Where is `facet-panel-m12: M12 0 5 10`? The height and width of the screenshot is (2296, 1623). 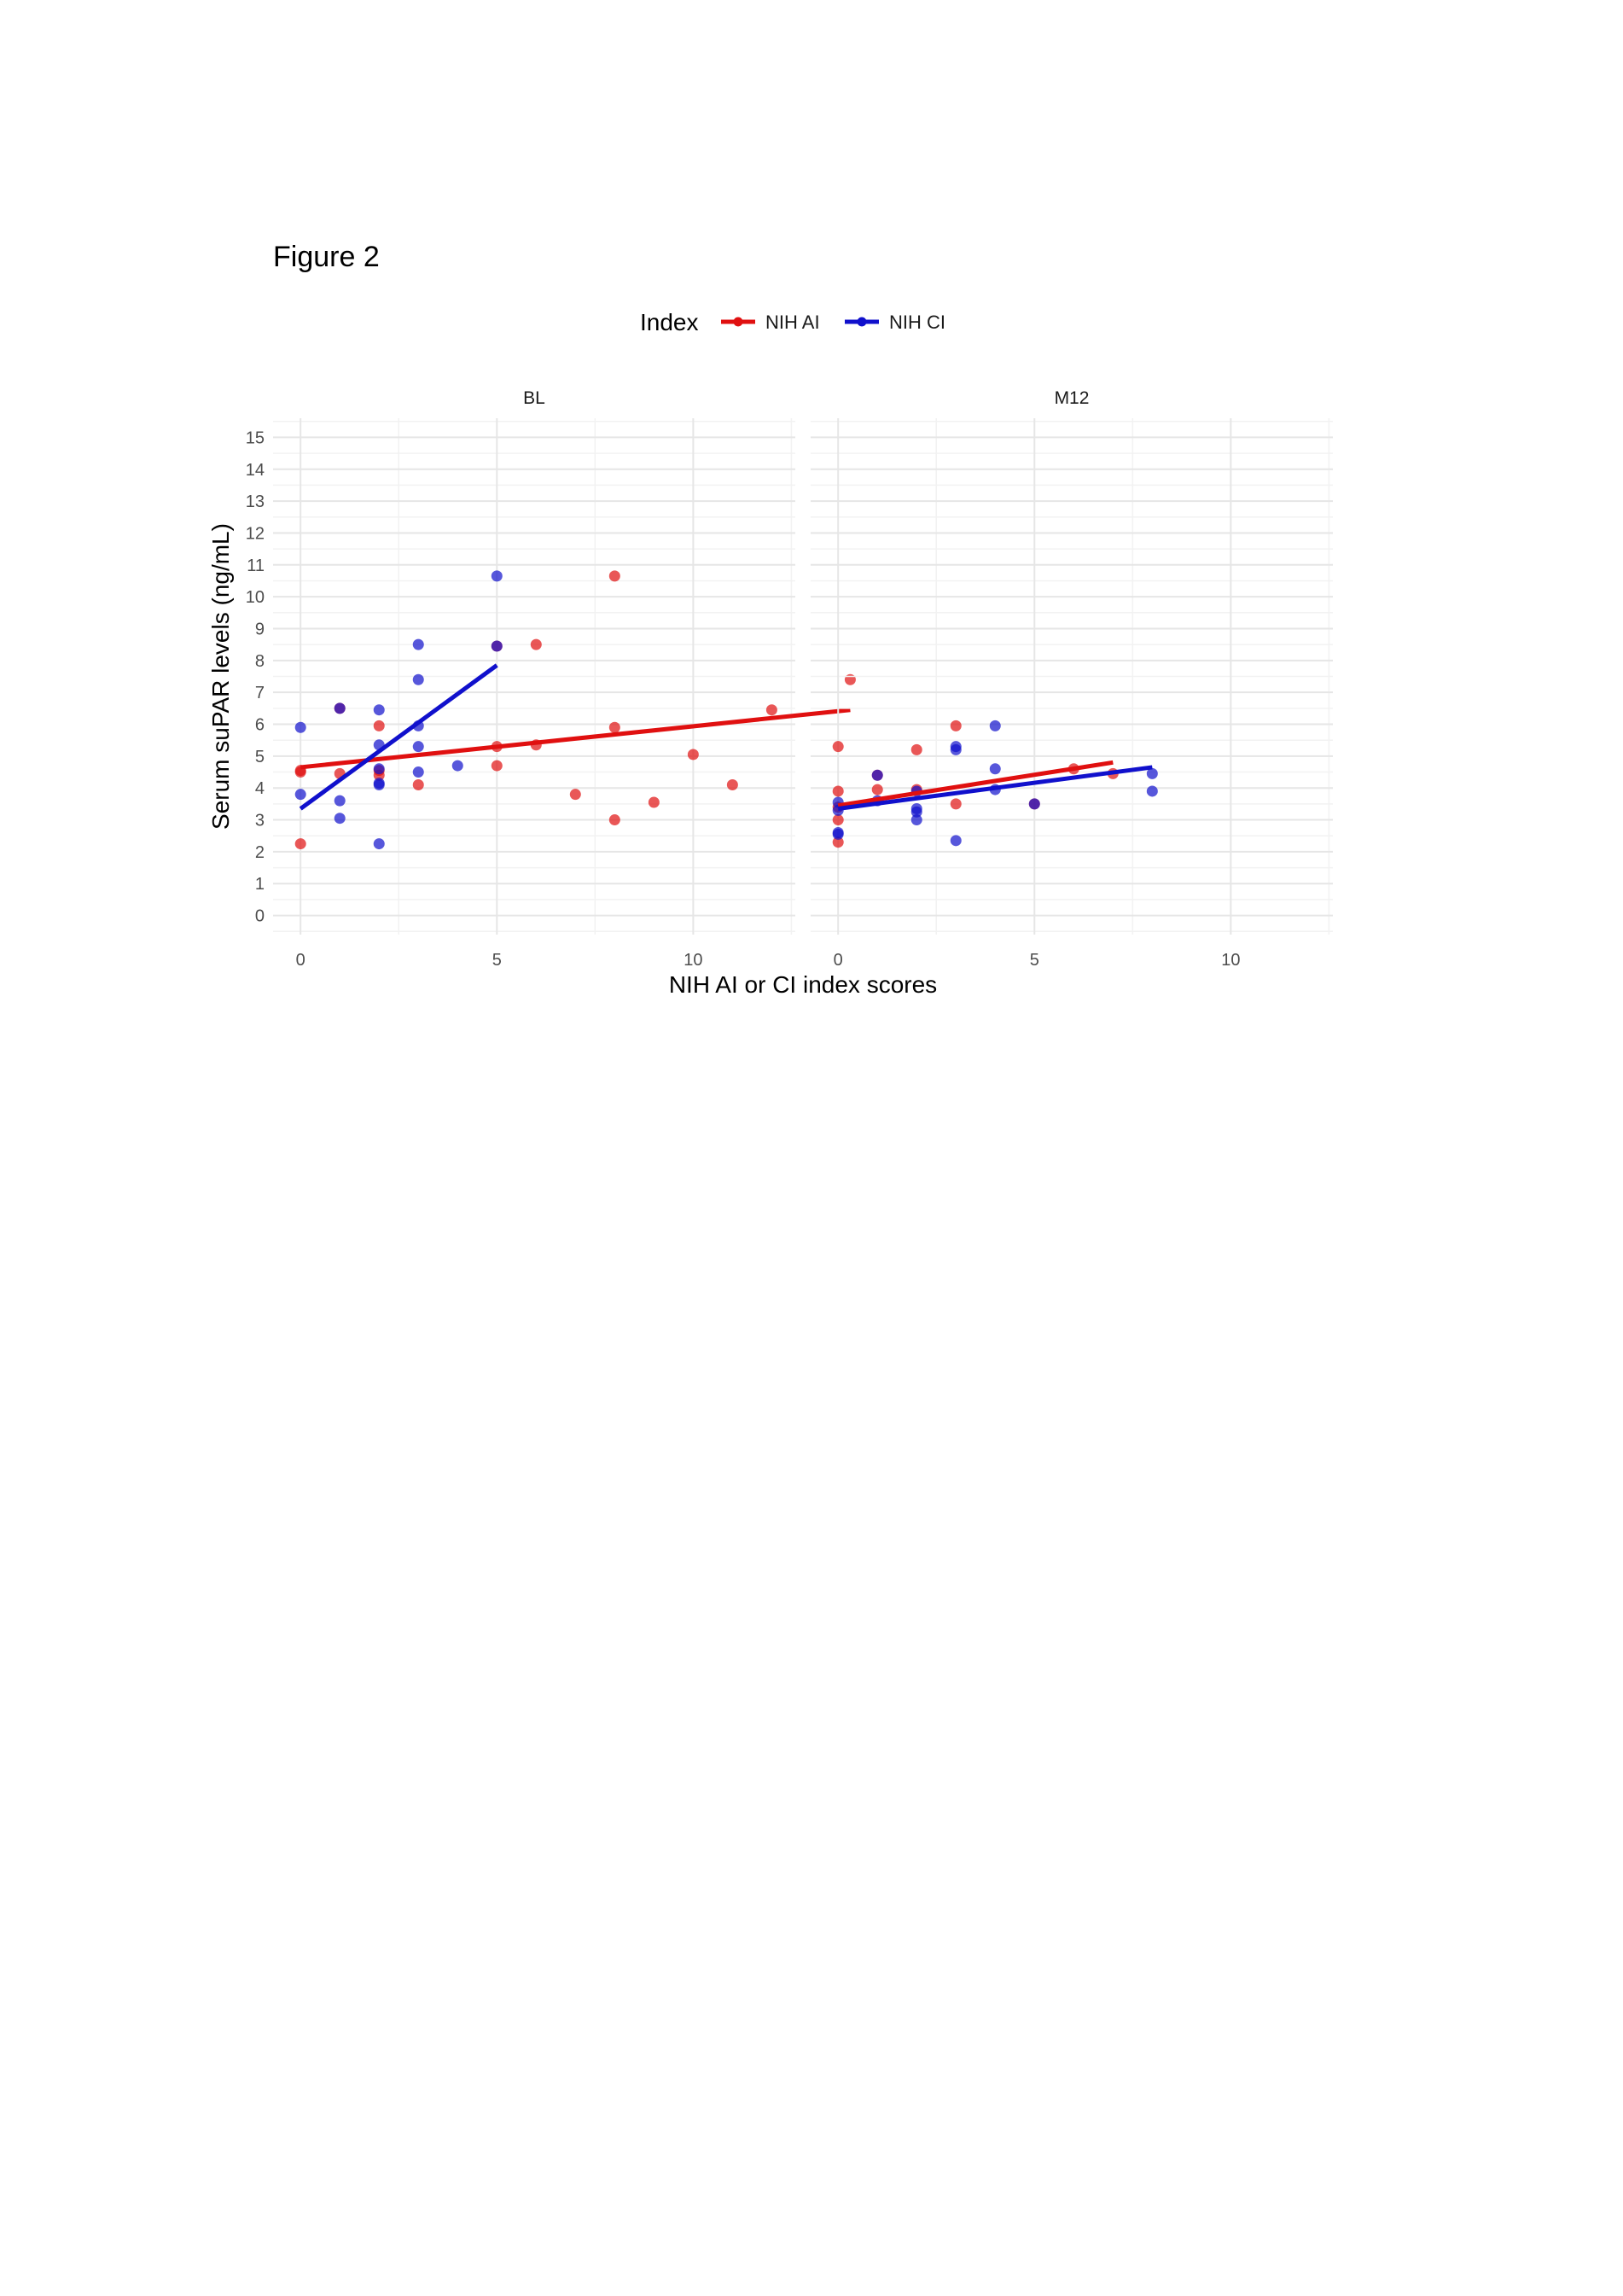
facet-panel-m12: M12 0 5 10 is located at coordinates (1072, 679).